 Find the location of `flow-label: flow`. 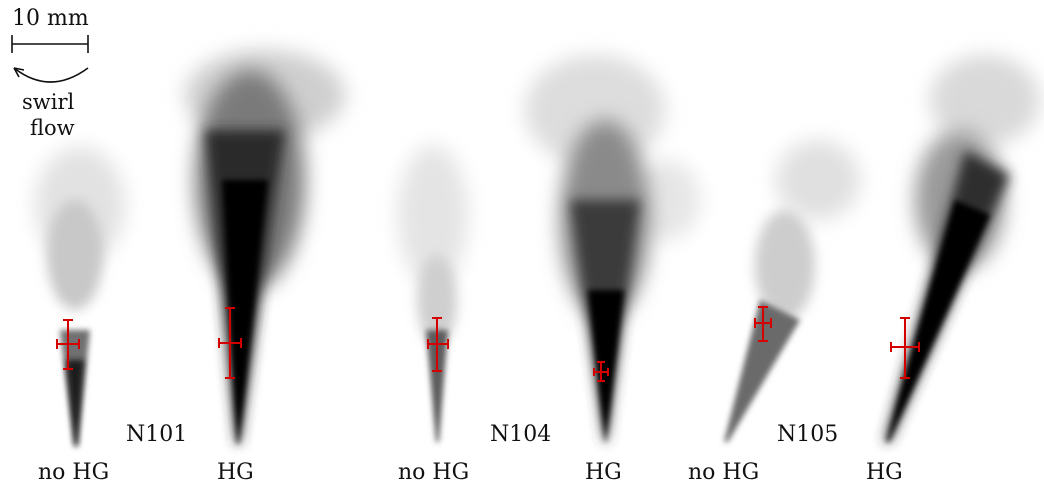

flow-label: flow is located at coordinates (52, 128).